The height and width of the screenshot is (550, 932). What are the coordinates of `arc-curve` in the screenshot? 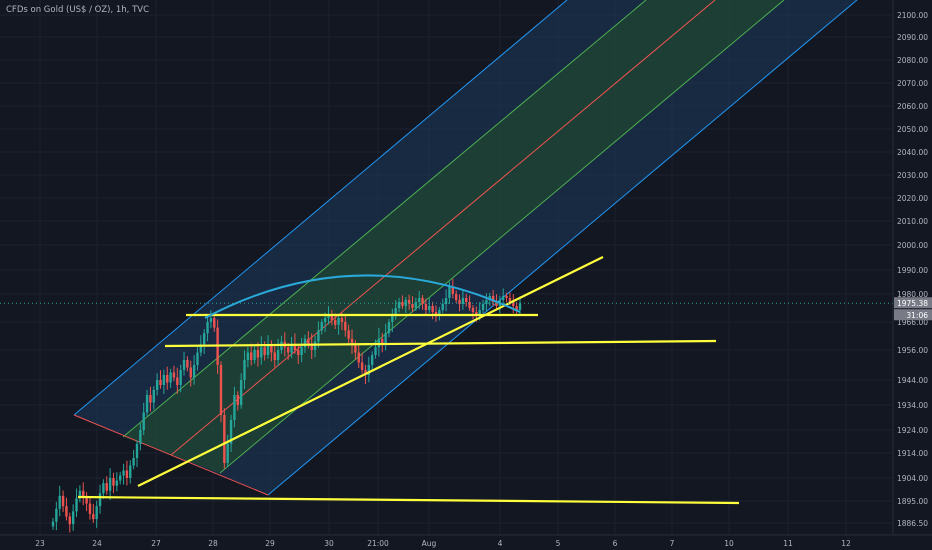 It's located at (362, 296).